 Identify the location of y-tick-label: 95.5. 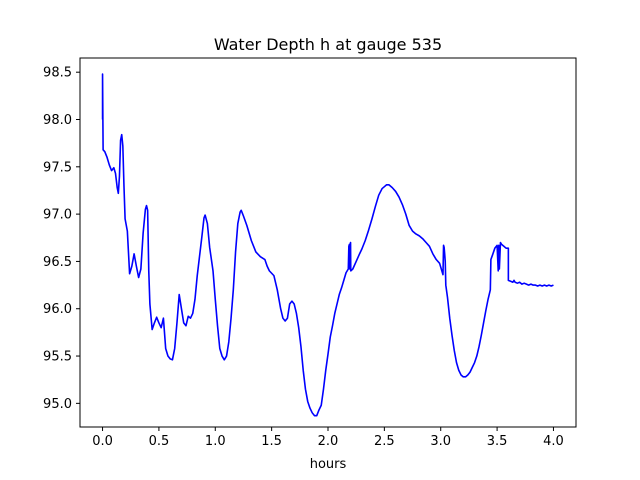
(57, 357).